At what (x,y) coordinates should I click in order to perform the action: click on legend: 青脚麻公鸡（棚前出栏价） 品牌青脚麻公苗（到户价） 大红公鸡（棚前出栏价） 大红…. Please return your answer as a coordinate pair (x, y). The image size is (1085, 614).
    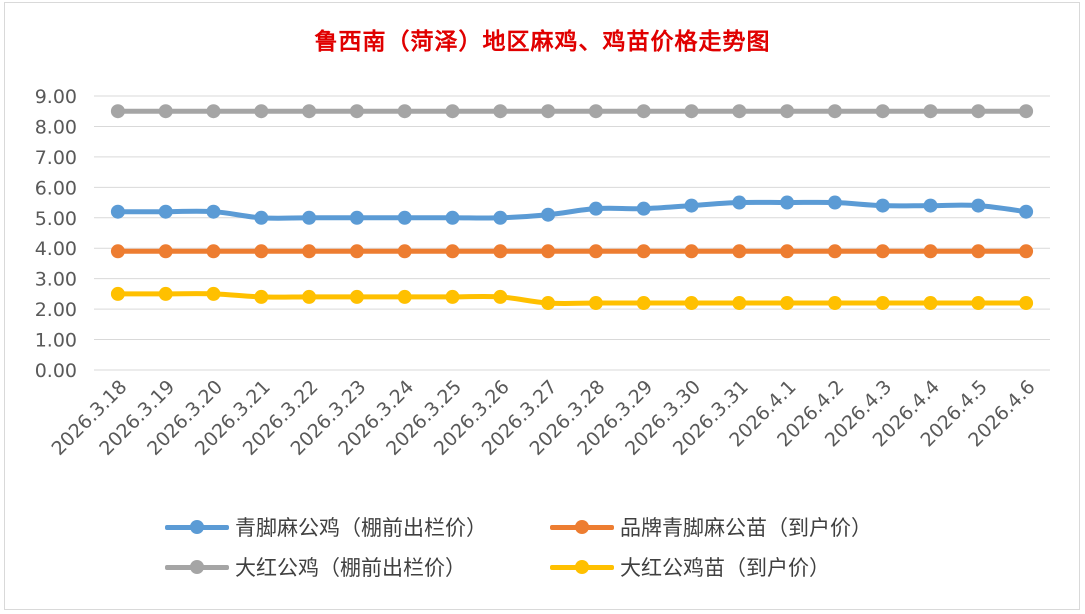
    Looking at the image, I should click on (575, 547).